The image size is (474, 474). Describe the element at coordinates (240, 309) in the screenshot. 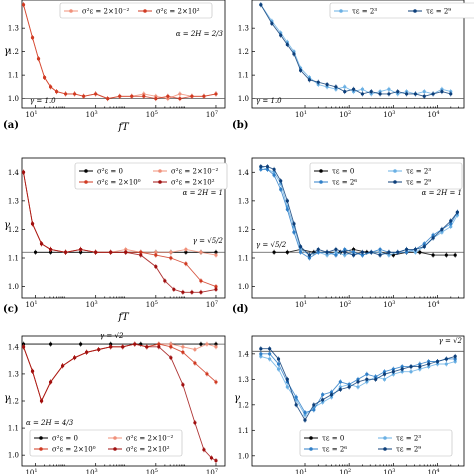

I see `panel-label: (d)` at that location.